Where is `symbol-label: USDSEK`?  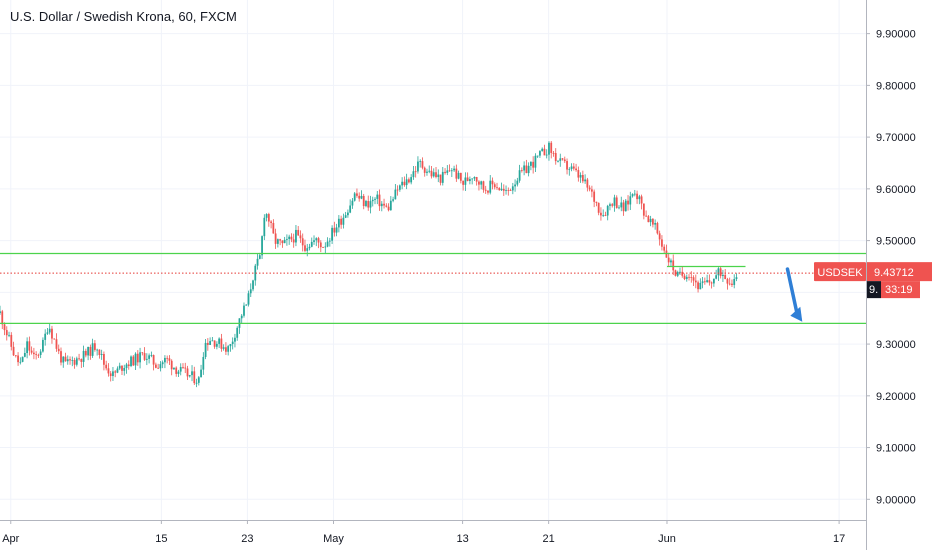 symbol-label: USDSEK is located at coordinates (840, 273).